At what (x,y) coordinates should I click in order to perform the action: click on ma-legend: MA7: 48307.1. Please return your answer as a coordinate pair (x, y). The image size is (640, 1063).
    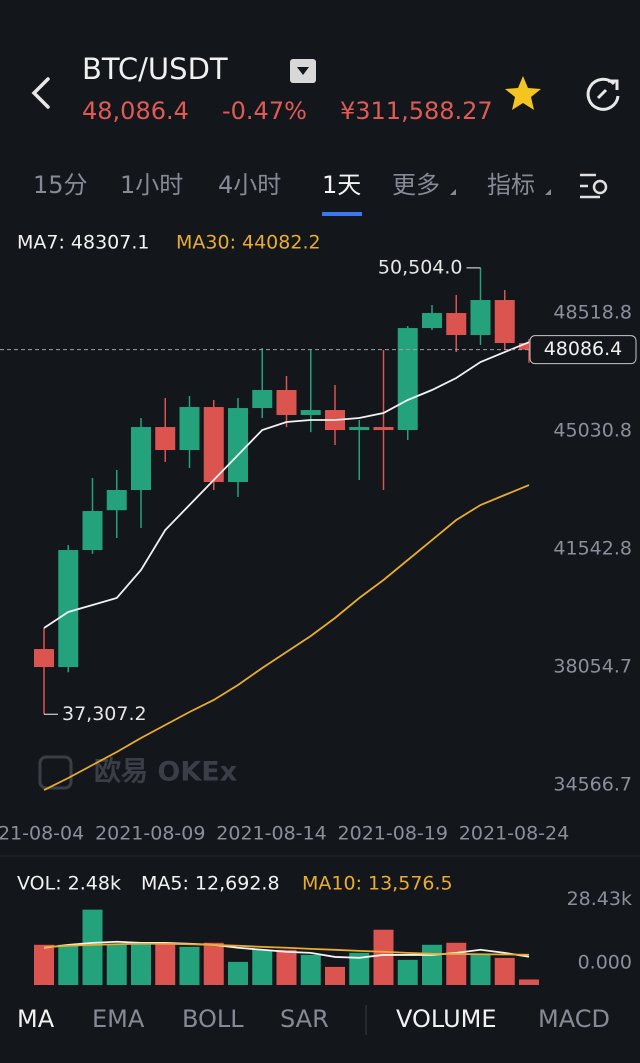
    Looking at the image, I should click on (83, 243).